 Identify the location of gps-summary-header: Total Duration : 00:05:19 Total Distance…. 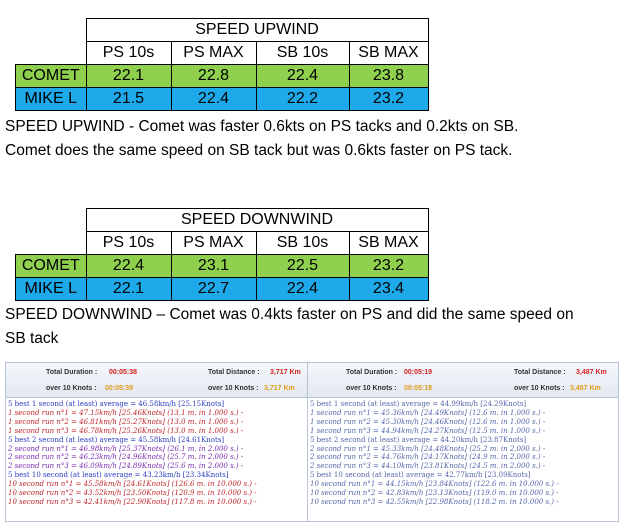
(463, 380).